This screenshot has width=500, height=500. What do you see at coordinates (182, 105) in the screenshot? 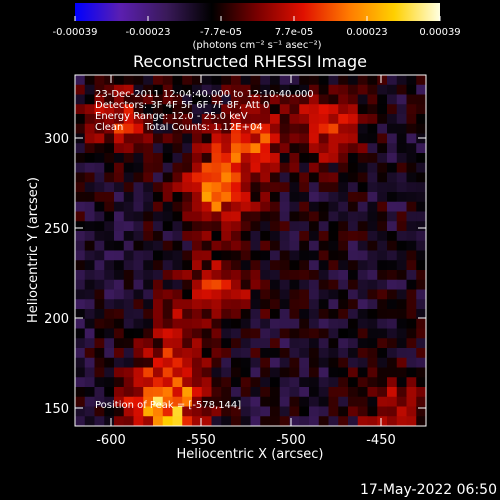
I see `annotation-detectors: Detectors: 3F 4F 5F 6F 7F 8F, Att 0` at bounding box center [182, 105].